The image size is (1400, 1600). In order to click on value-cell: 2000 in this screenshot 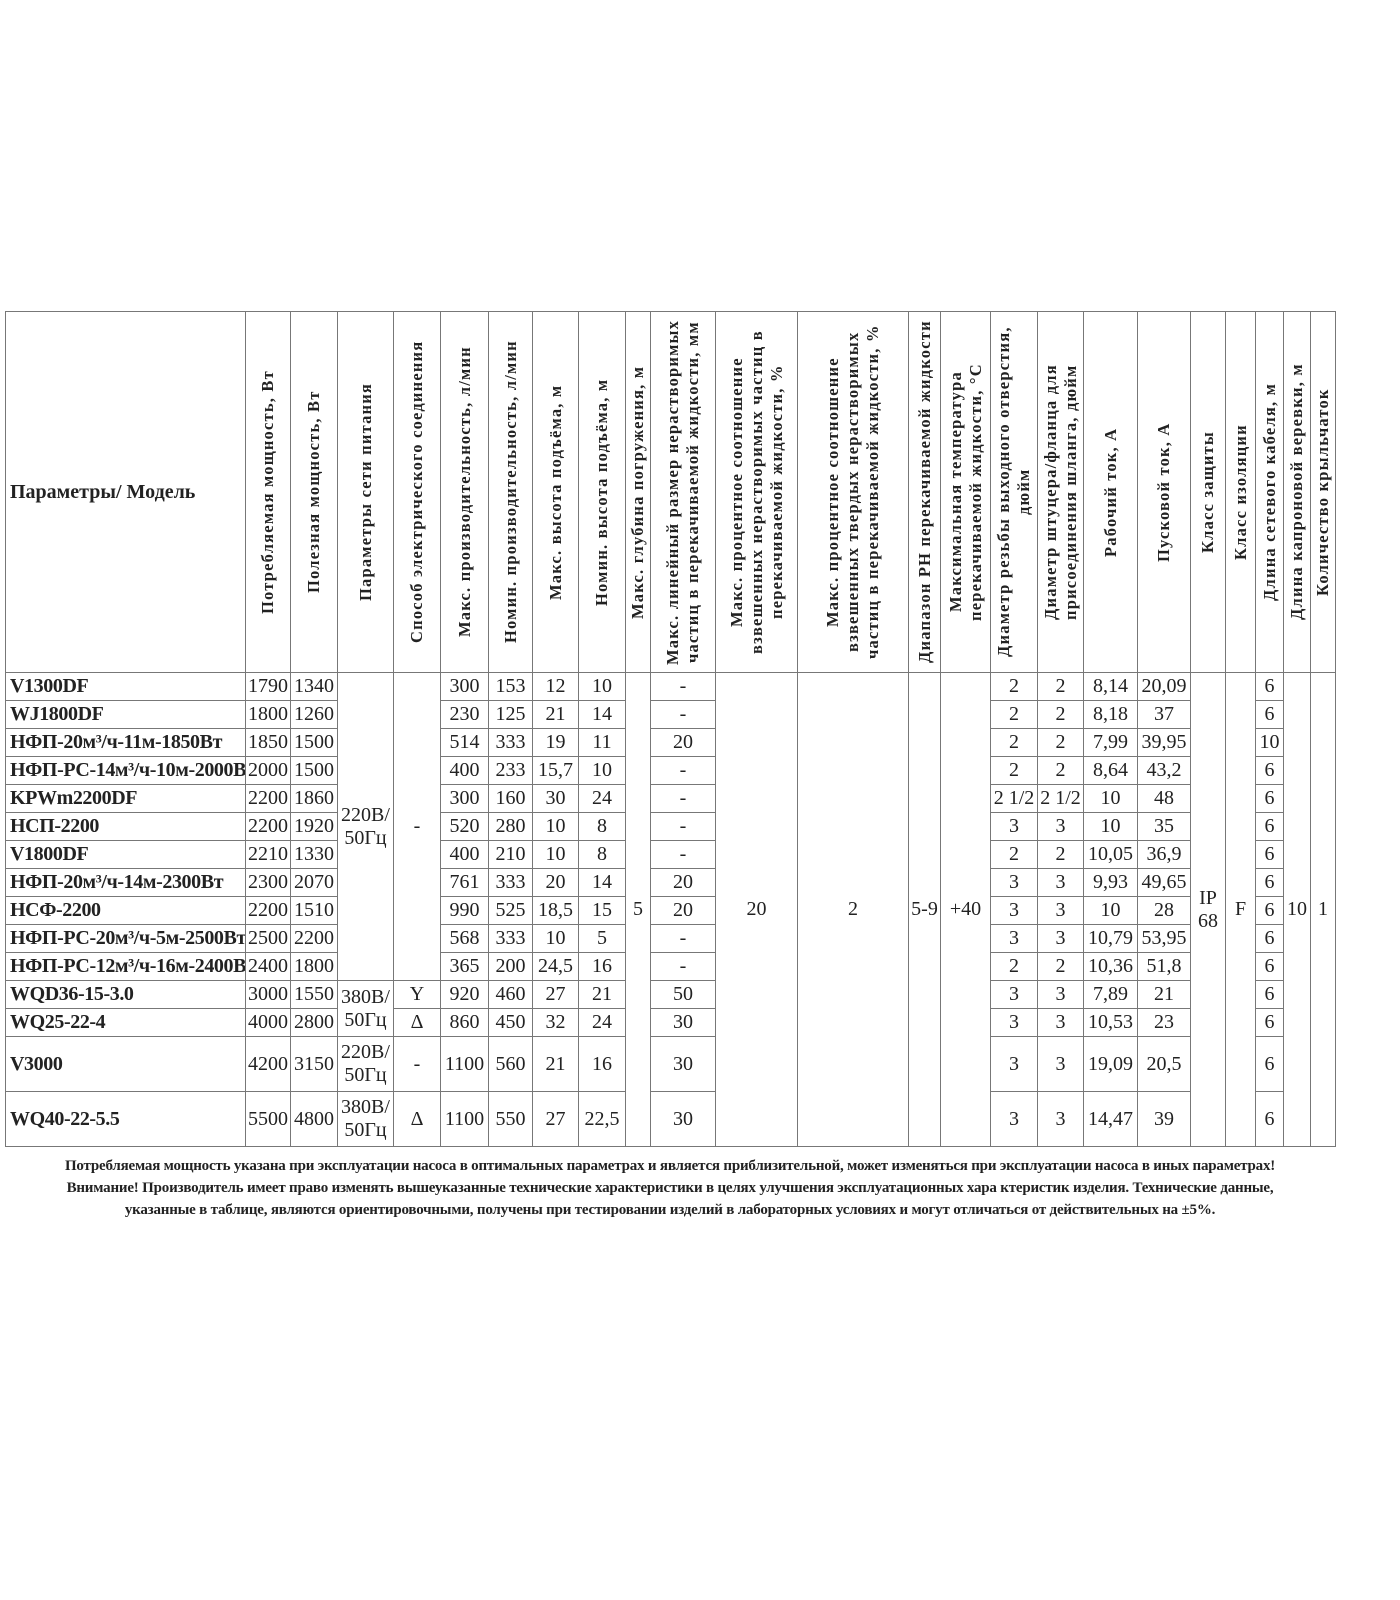, I will do `click(268, 770)`.